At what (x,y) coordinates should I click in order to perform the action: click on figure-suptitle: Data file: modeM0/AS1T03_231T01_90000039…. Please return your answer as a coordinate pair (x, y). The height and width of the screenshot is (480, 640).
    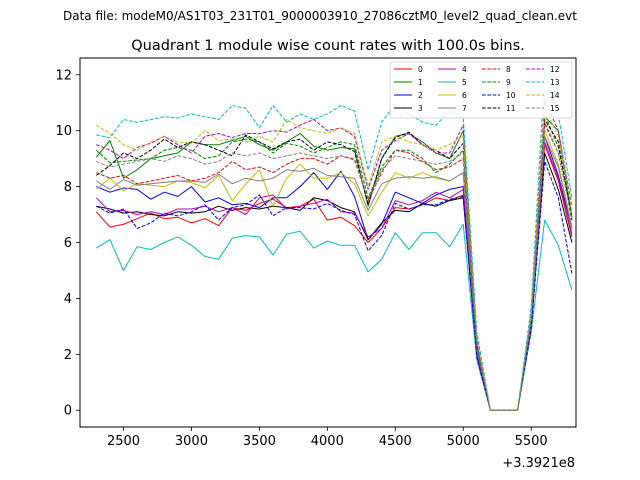
    Looking at the image, I should click on (320, 16).